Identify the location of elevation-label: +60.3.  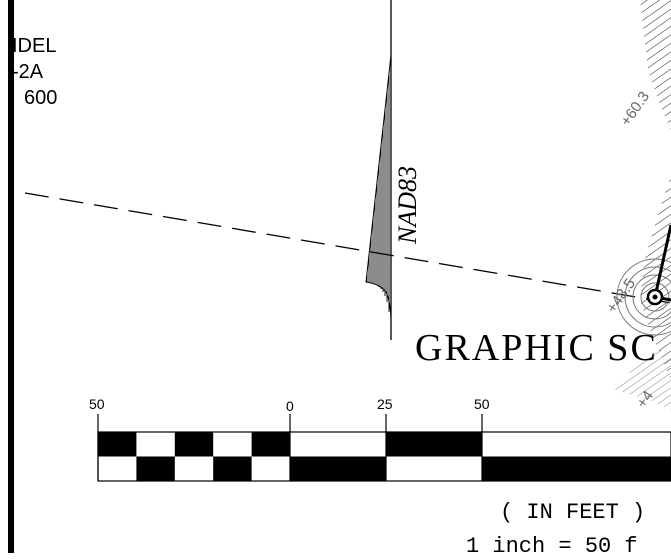
(635, 108).